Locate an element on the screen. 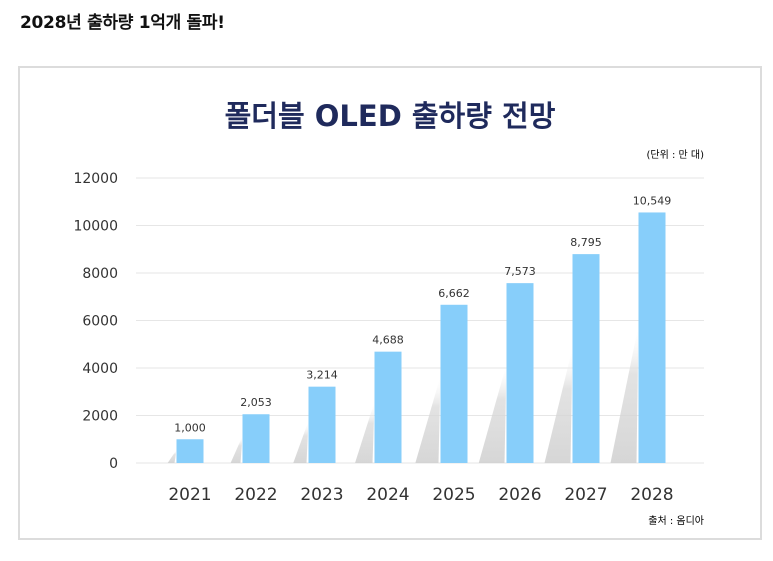  data-label: 6,662 is located at coordinates (454, 293).